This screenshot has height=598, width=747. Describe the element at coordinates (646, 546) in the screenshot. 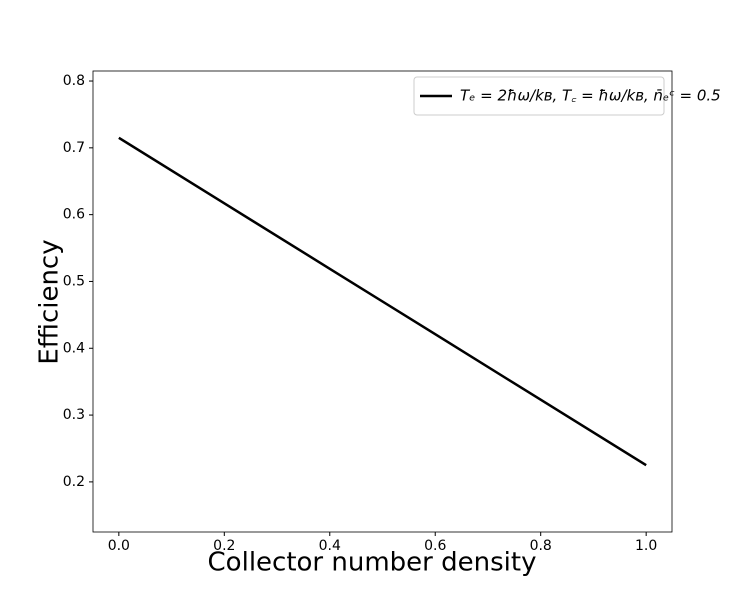

I see `x-tick-label: 1.0` at that location.